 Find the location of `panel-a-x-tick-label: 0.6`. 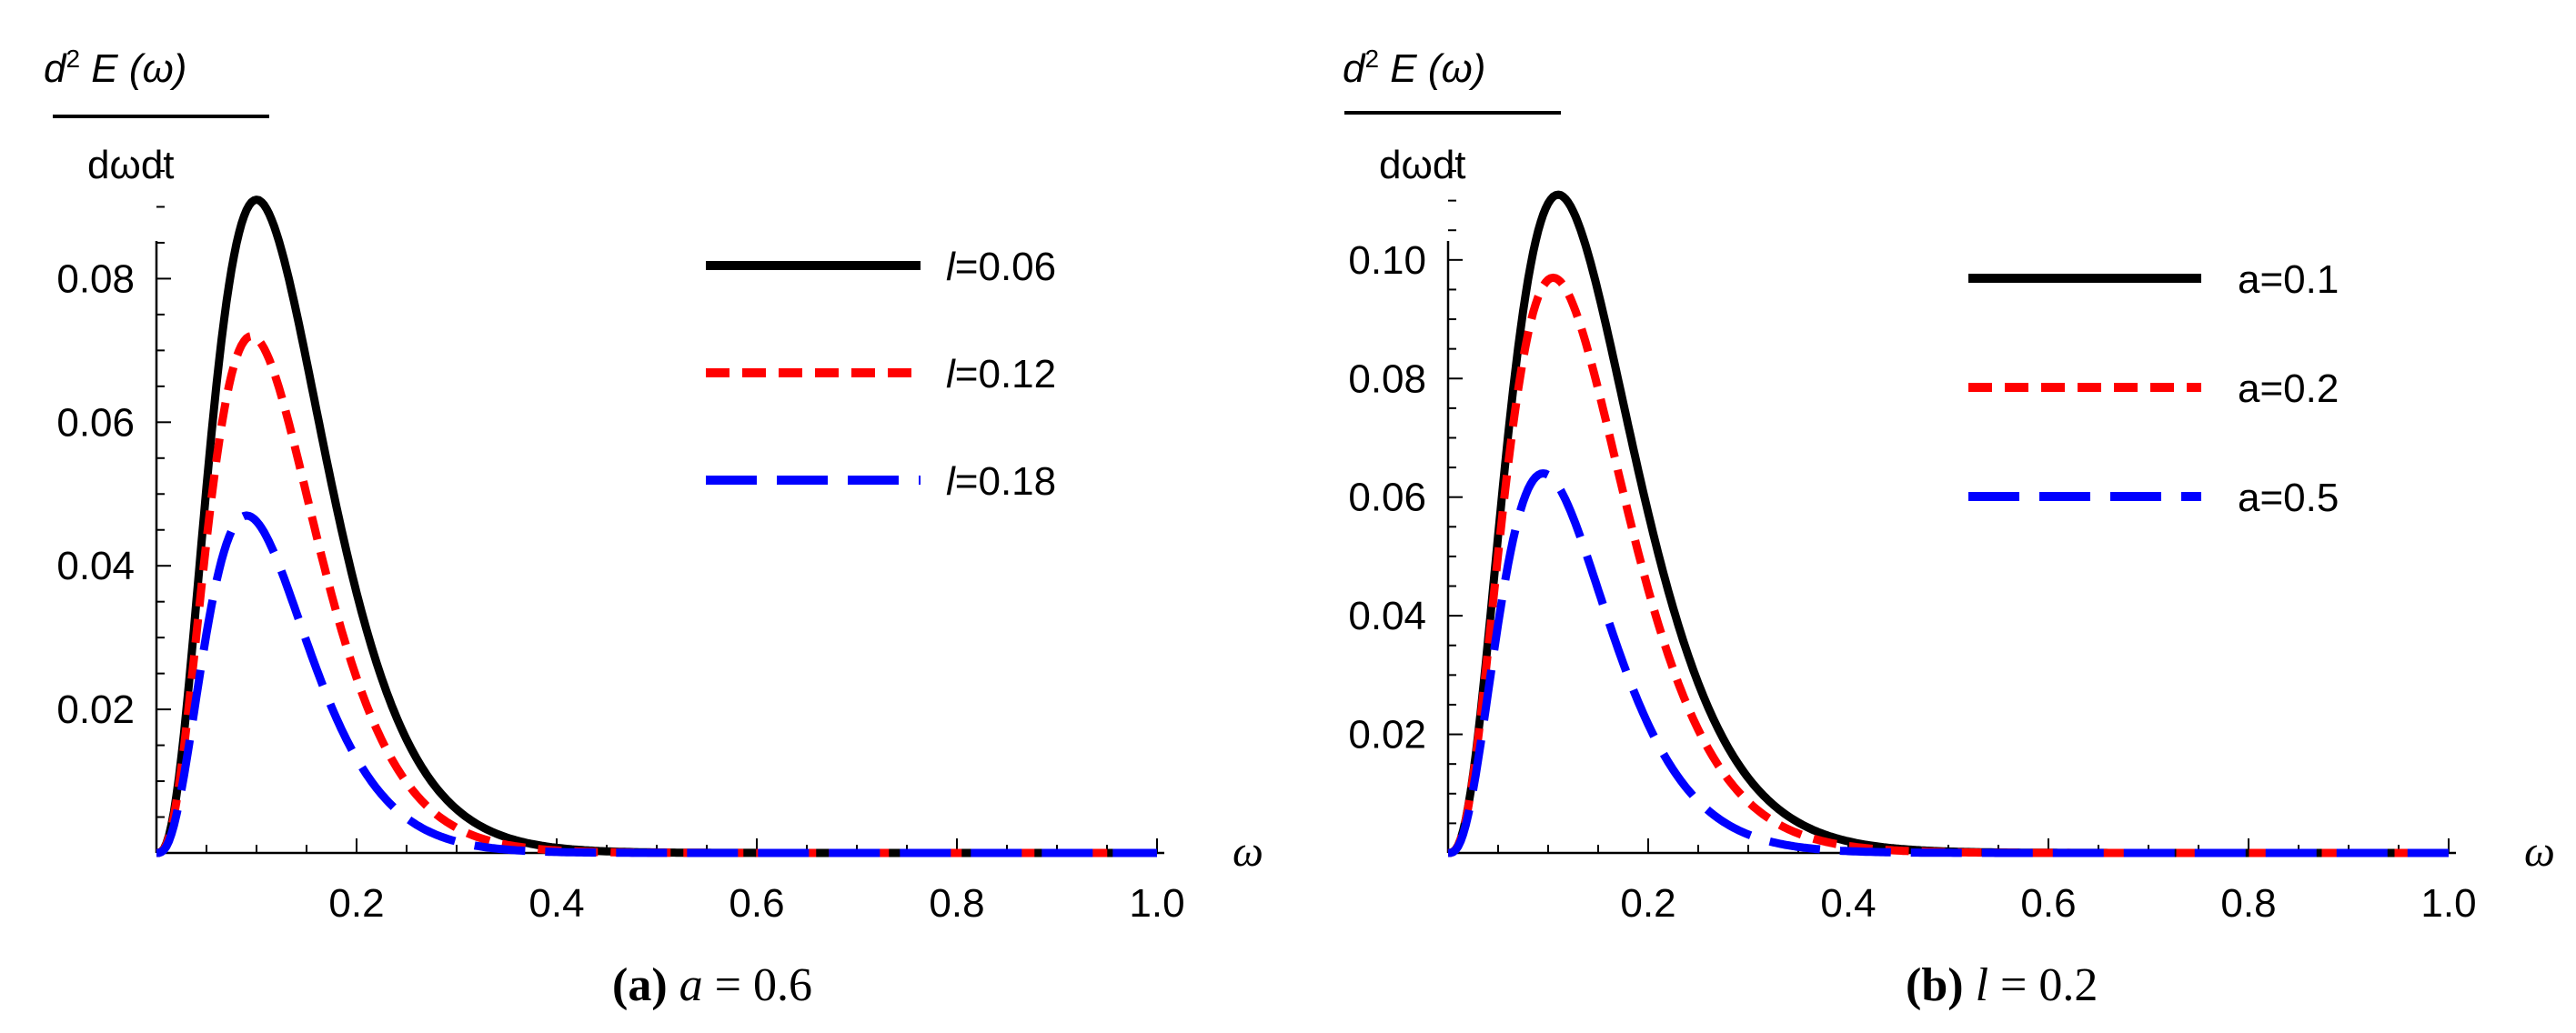

panel-a-x-tick-label: 0.6 is located at coordinates (756, 903).